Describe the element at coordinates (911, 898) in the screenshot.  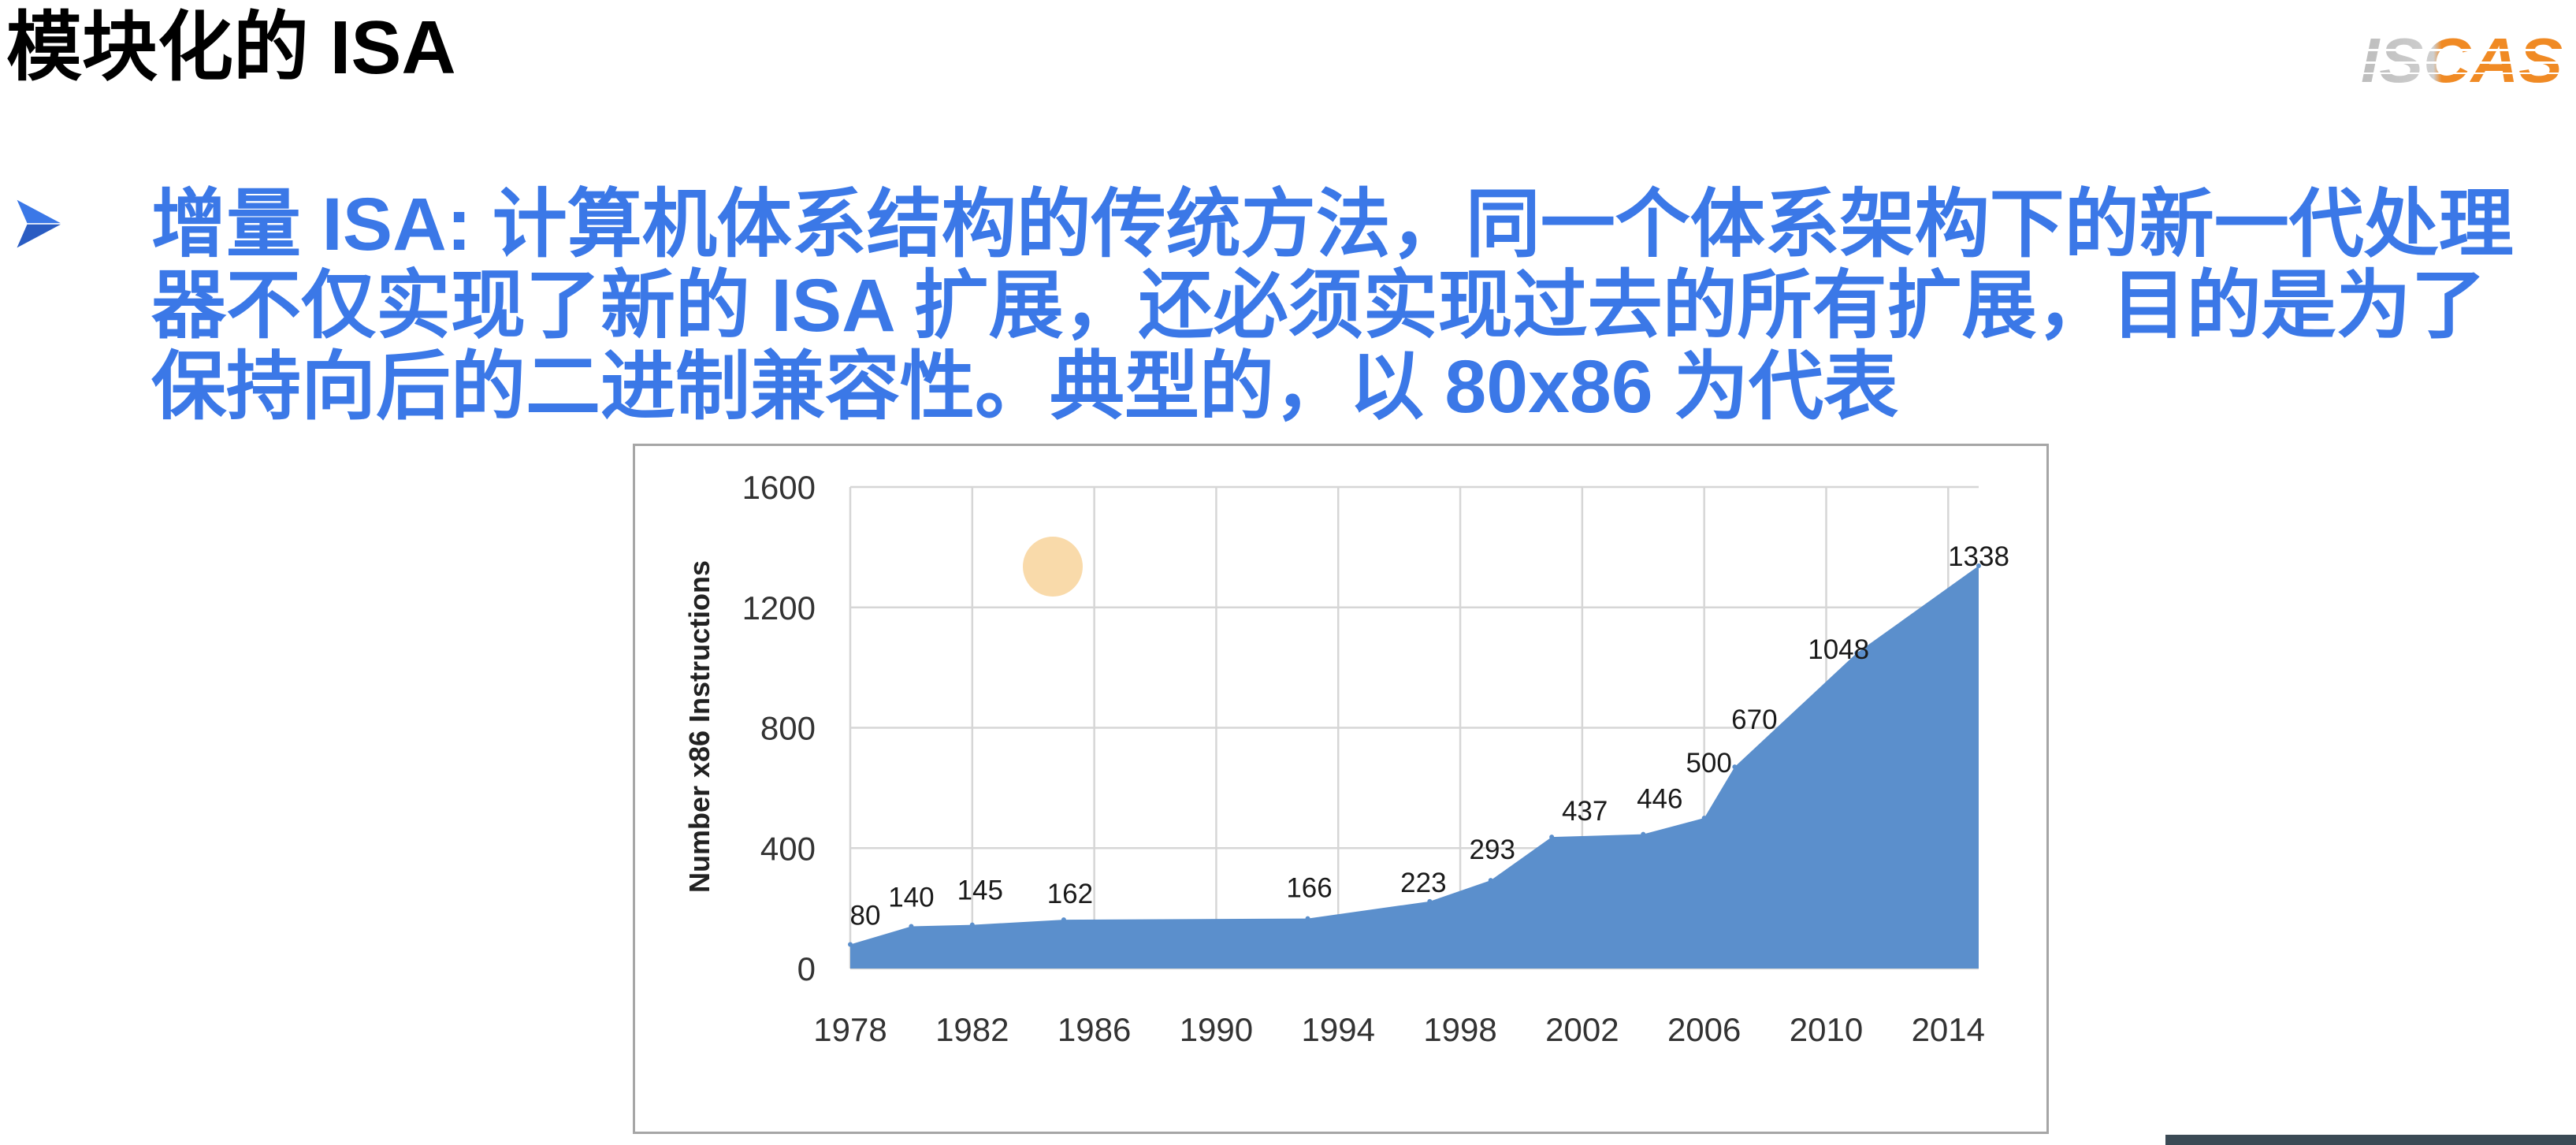
I see `data-label: 140` at that location.